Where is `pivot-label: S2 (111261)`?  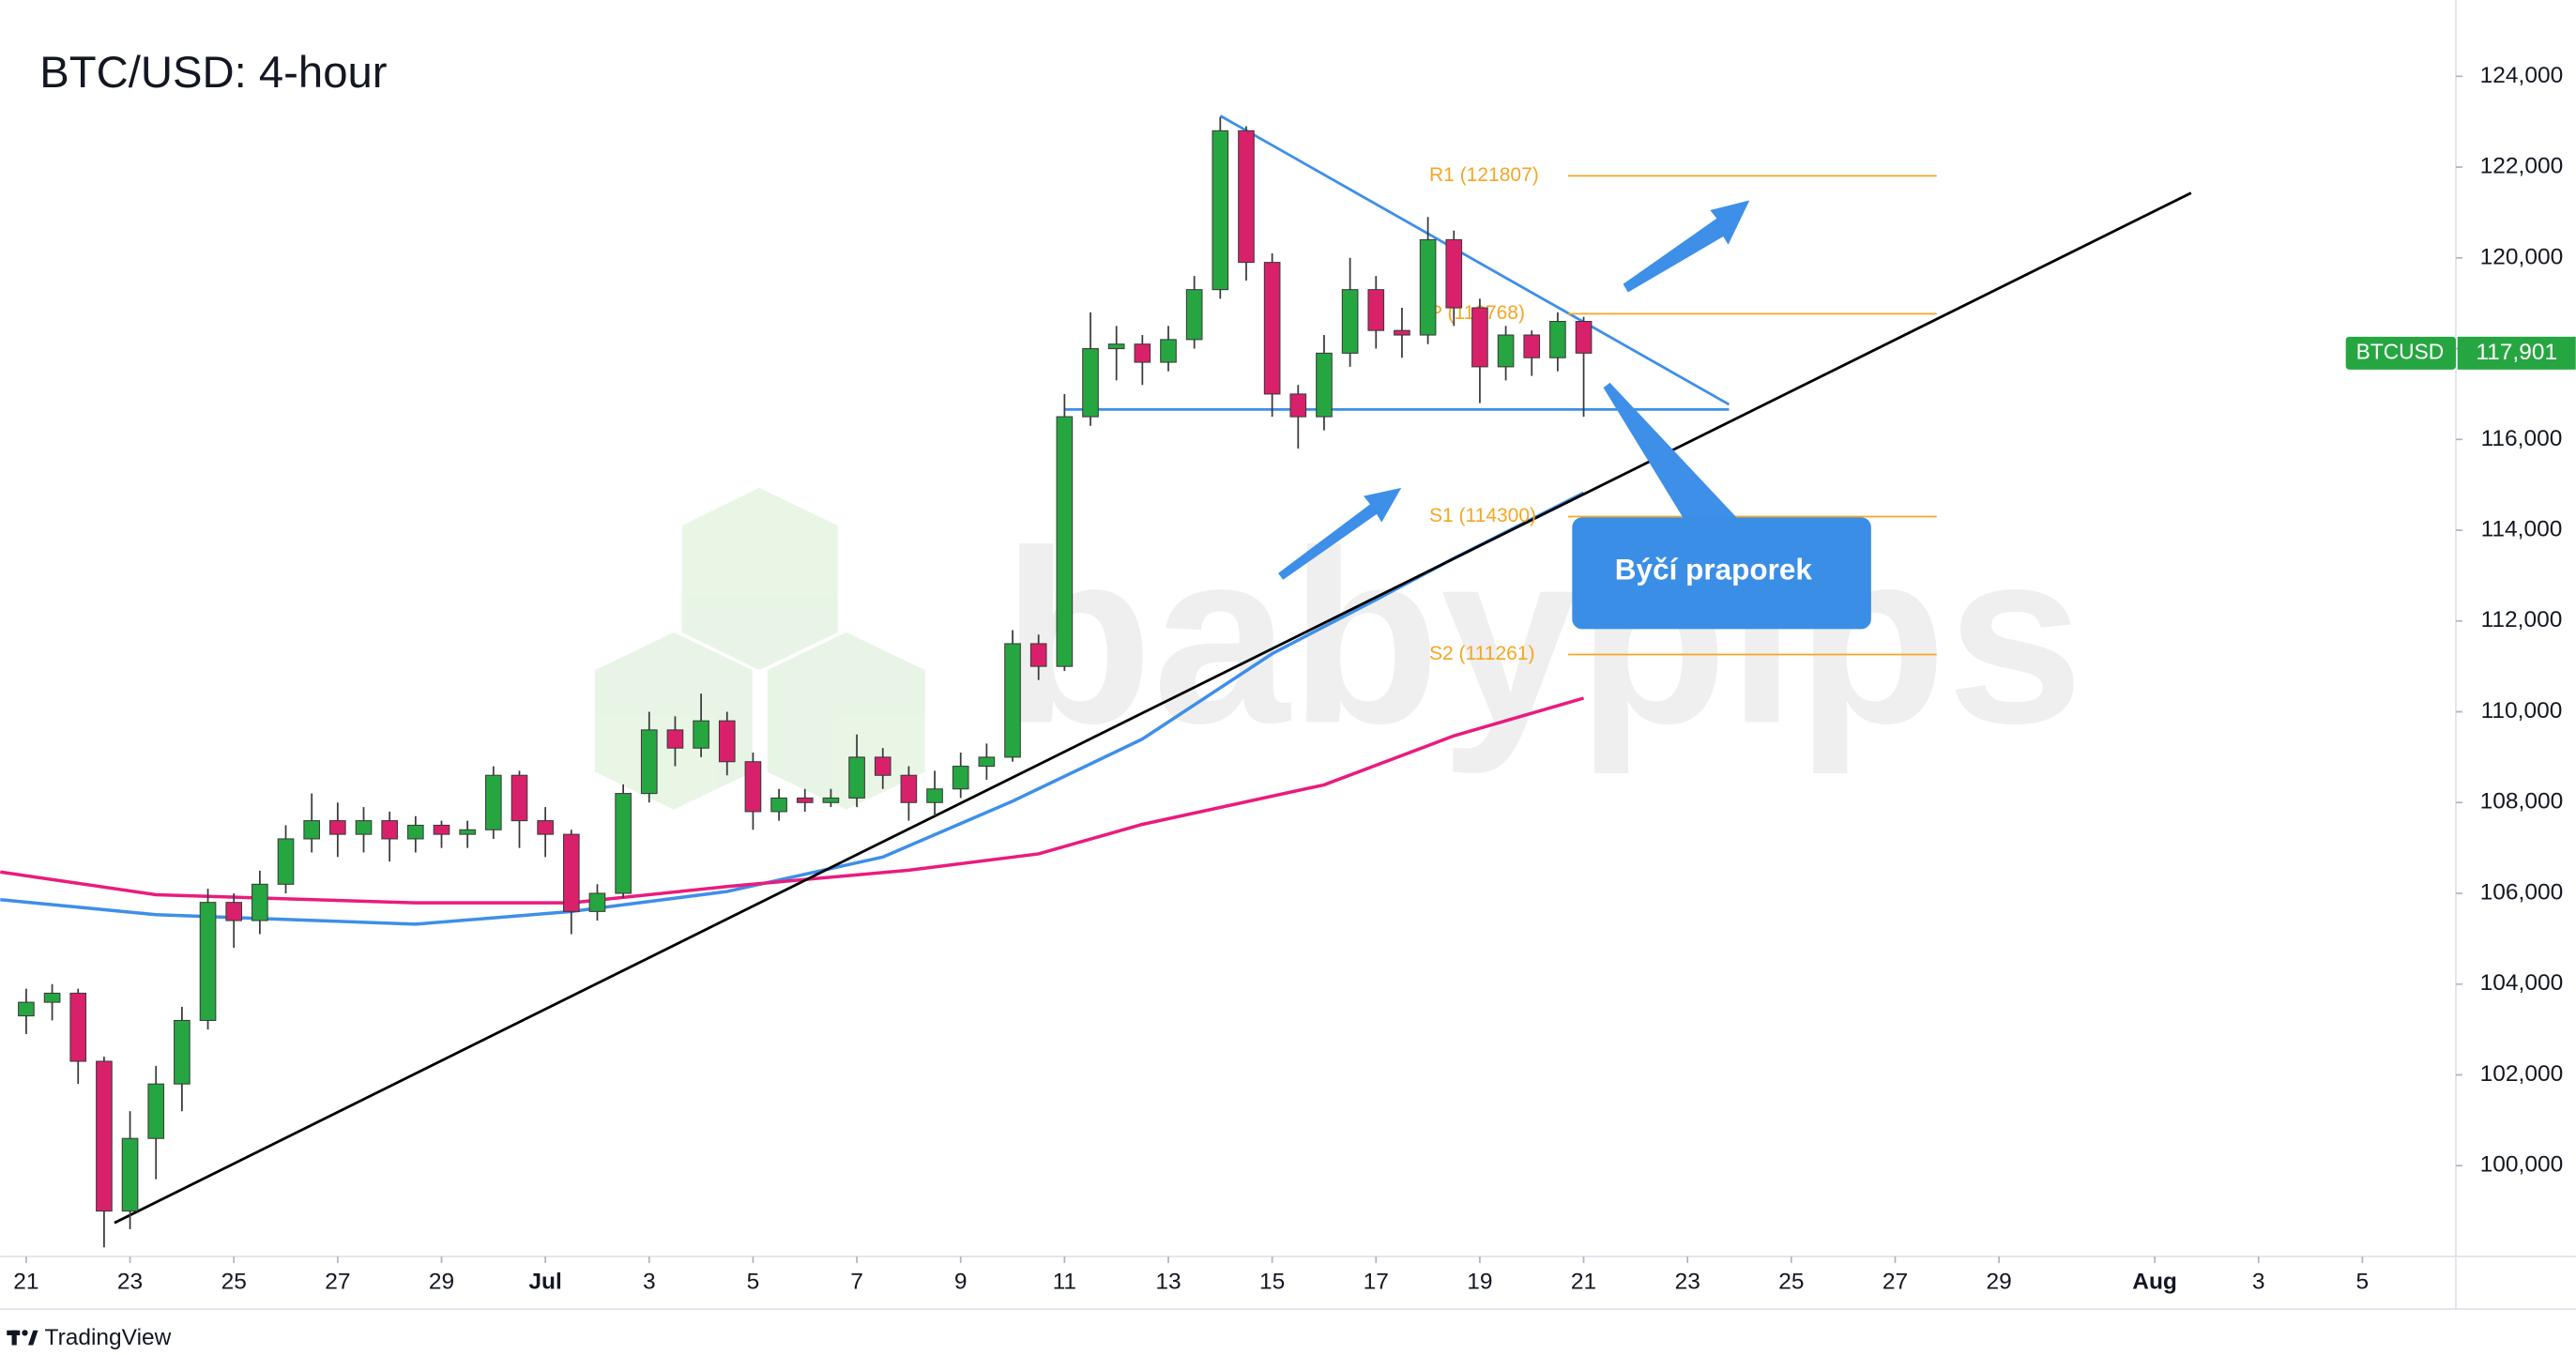
pivot-label: S2 (111261) is located at coordinates (1481, 653).